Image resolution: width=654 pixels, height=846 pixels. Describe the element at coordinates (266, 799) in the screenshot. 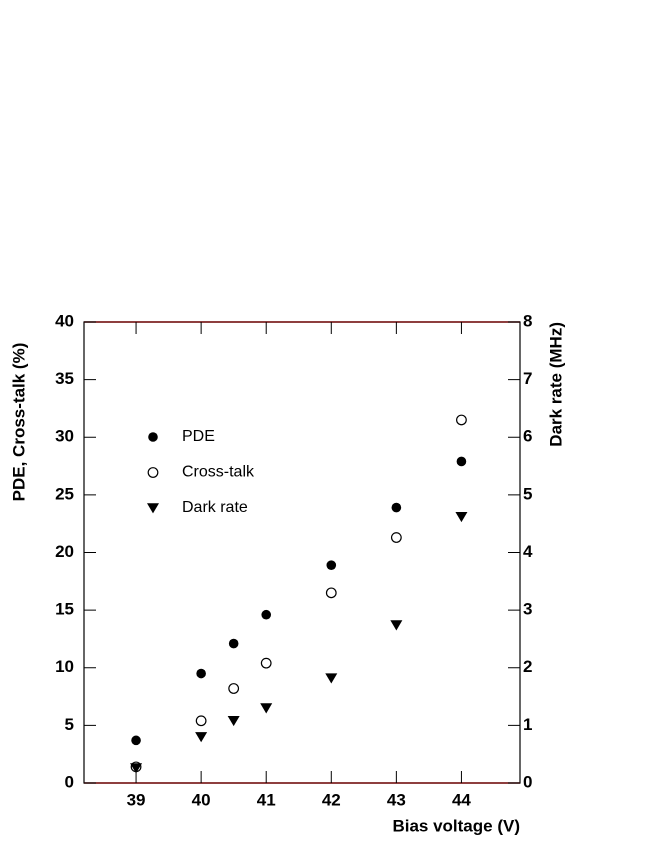

I see `x-tick-label: 41` at that location.